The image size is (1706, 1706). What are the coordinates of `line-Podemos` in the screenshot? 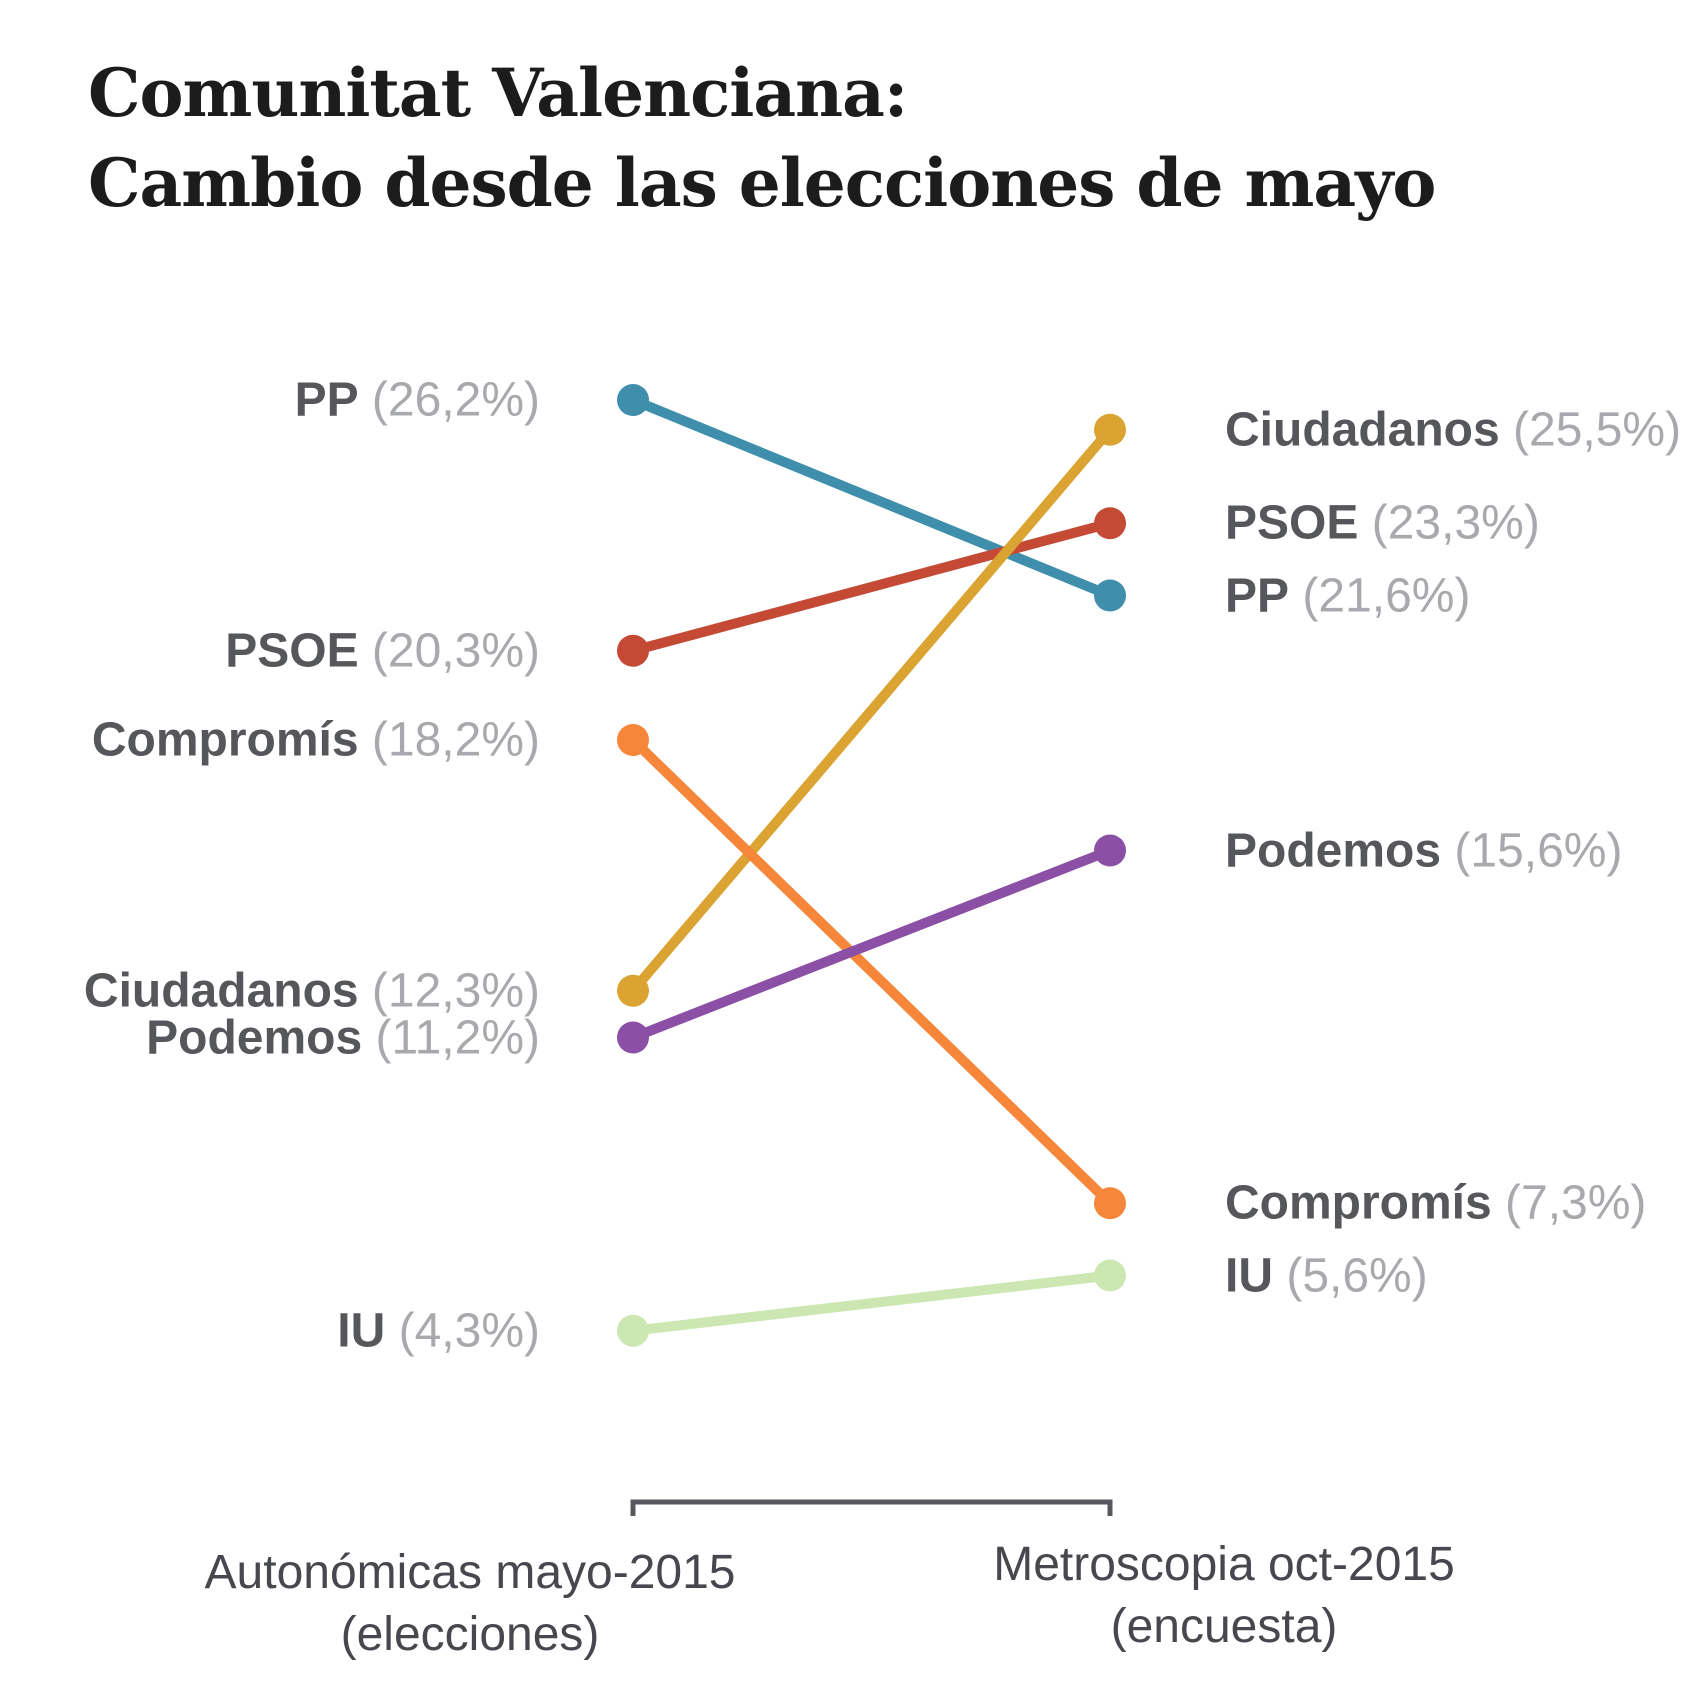 It's located at (871, 944).